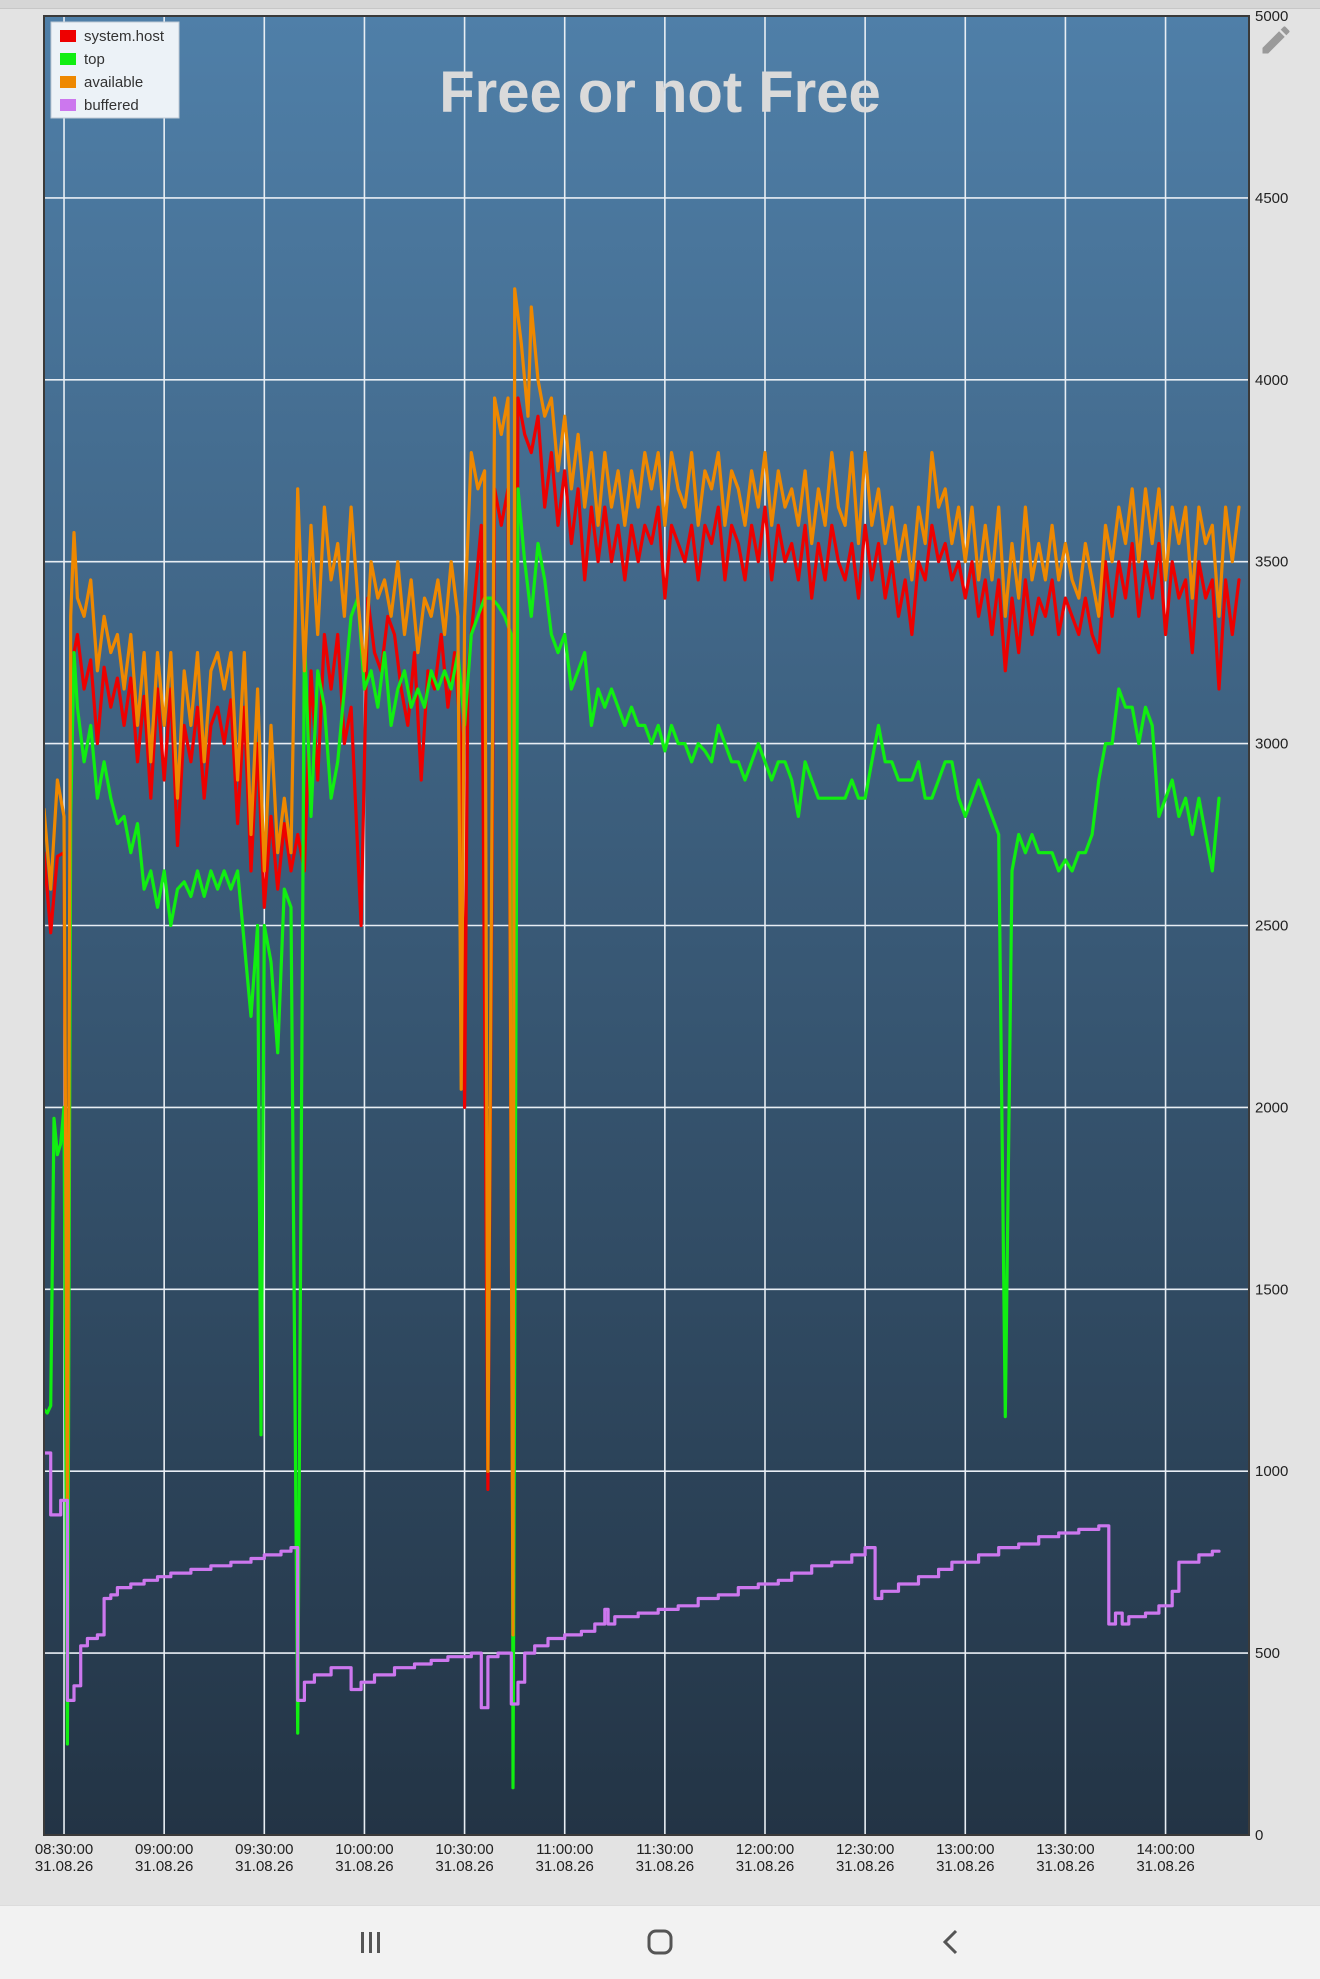 This screenshot has width=1320, height=1979. Describe the element at coordinates (124, 36) in the screenshot. I see `legend-label: system.host` at that location.